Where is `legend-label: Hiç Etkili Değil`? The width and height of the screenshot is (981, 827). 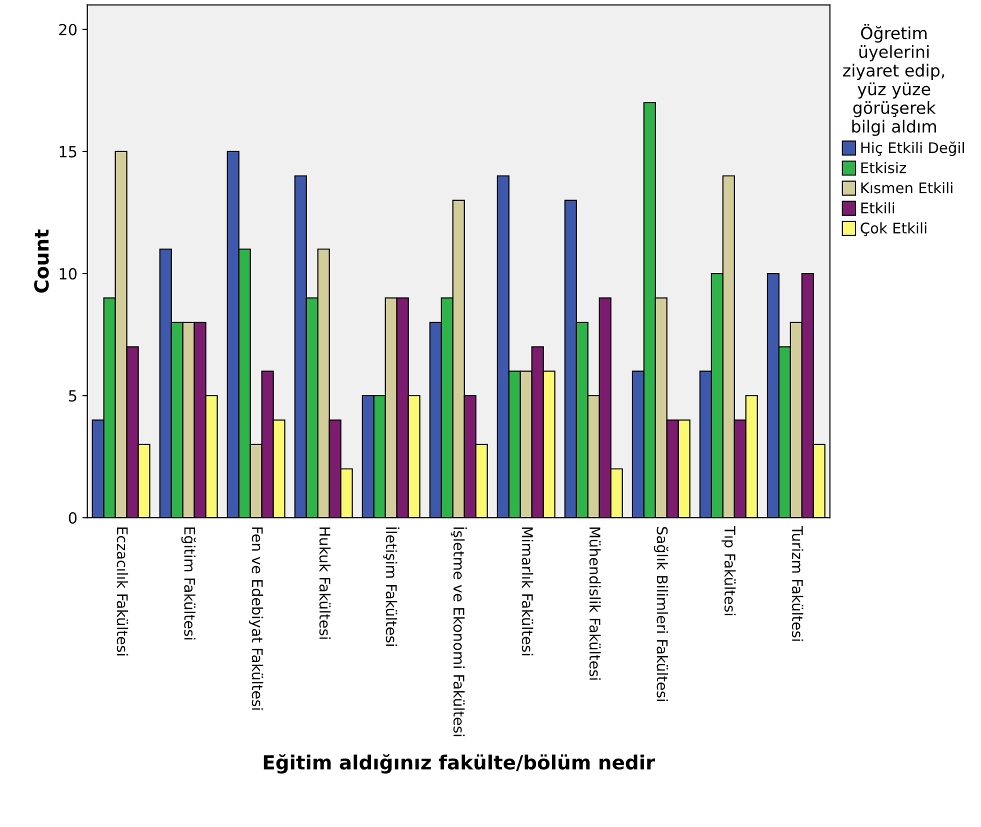
legend-label: Hiç Etkili Değil is located at coordinates (912, 149).